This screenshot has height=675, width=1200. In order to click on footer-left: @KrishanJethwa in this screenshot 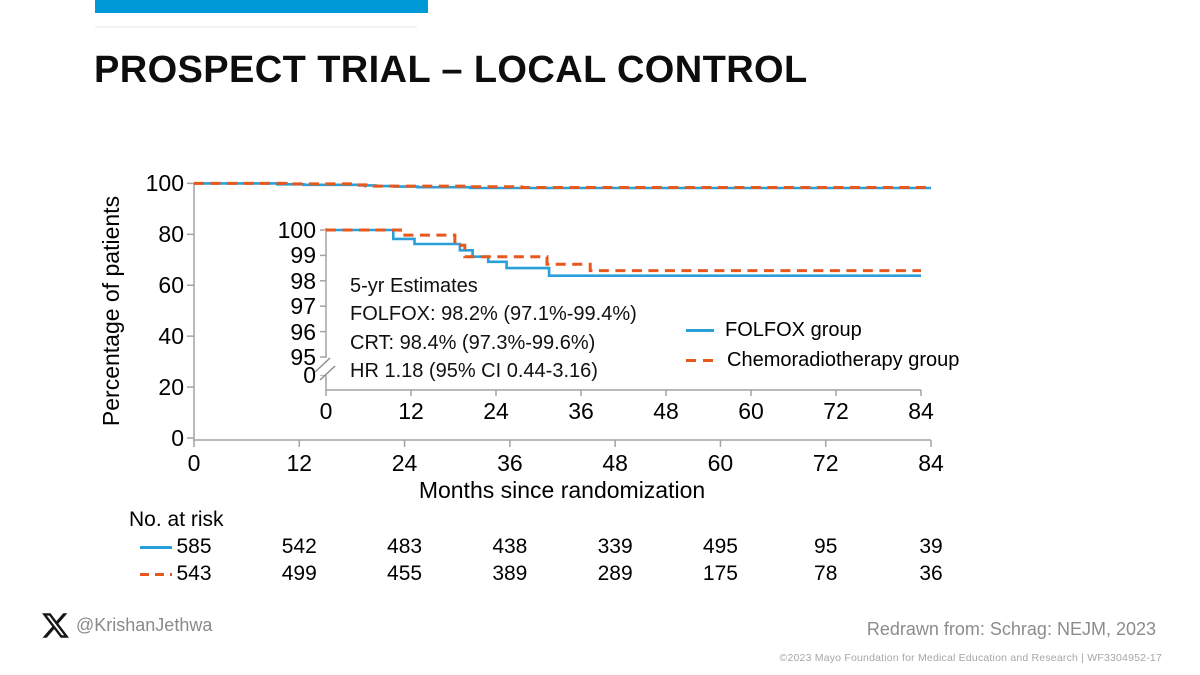, I will do `click(127, 625)`.